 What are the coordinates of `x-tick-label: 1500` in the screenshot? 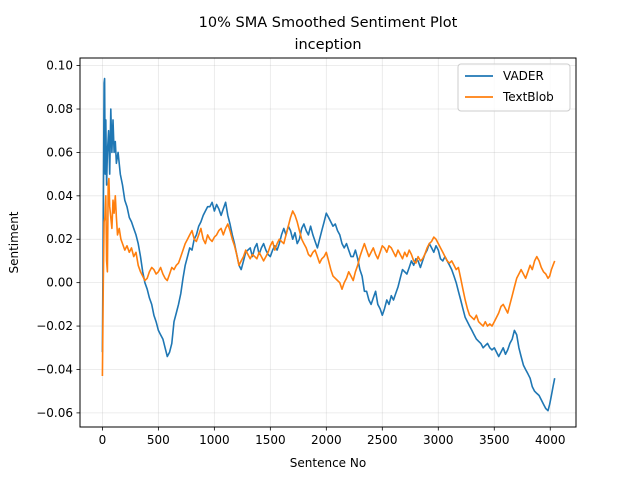 It's located at (270, 440).